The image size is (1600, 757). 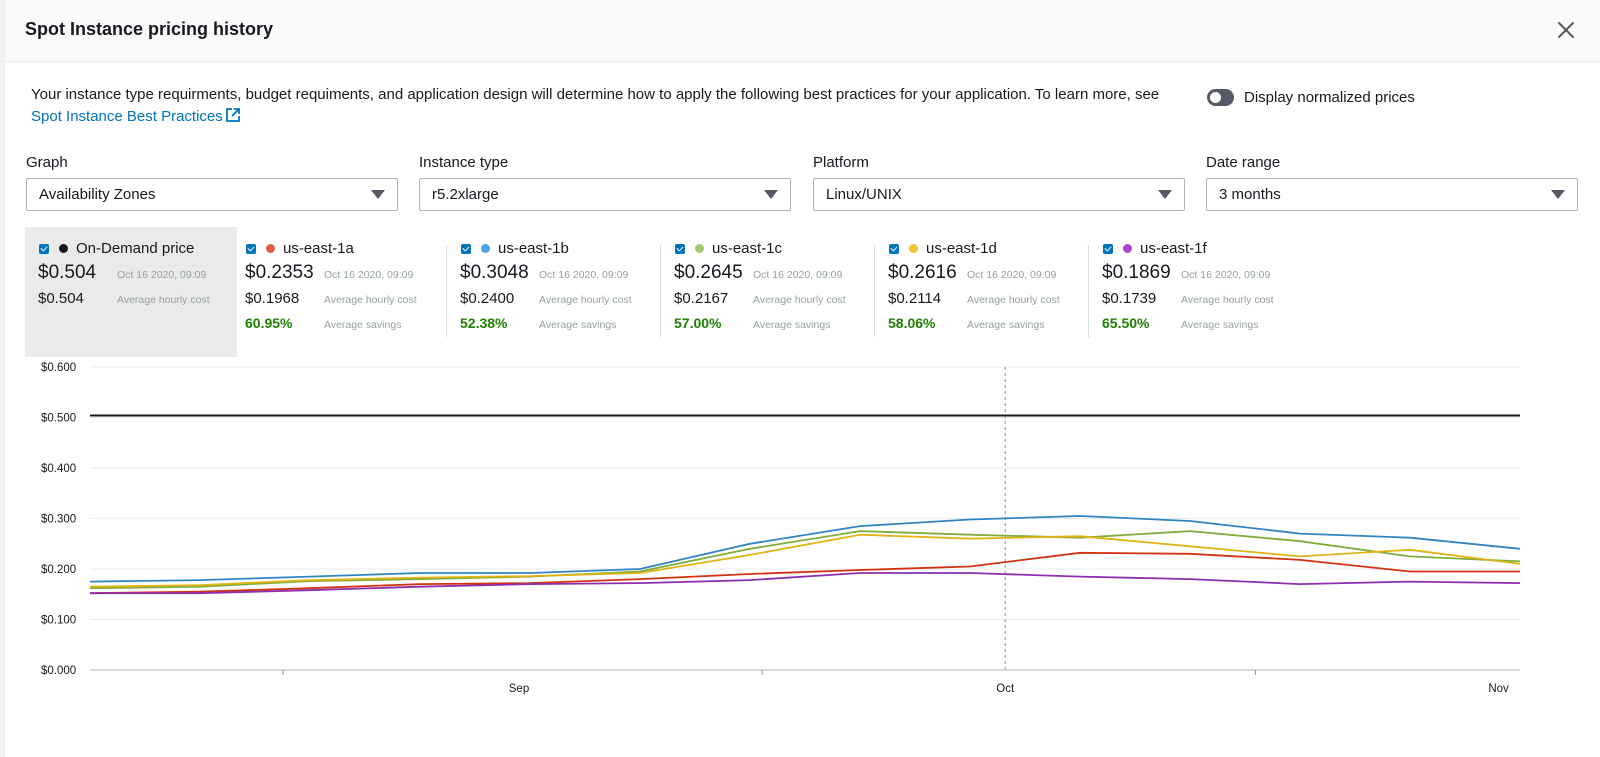 I want to click on filter-graph: Graph Availability Zones, so click(x=212, y=182).